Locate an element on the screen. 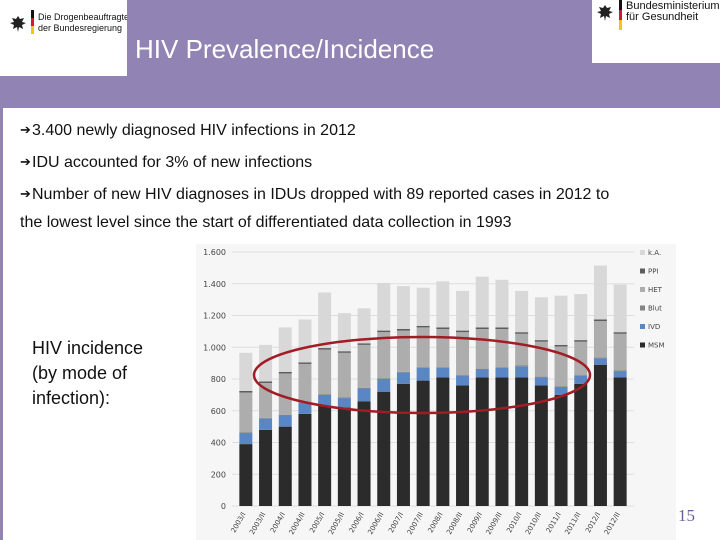 Image resolution: width=720 pixels, height=540 pixels. x-tick-label: 2011/II is located at coordinates (572, 523).